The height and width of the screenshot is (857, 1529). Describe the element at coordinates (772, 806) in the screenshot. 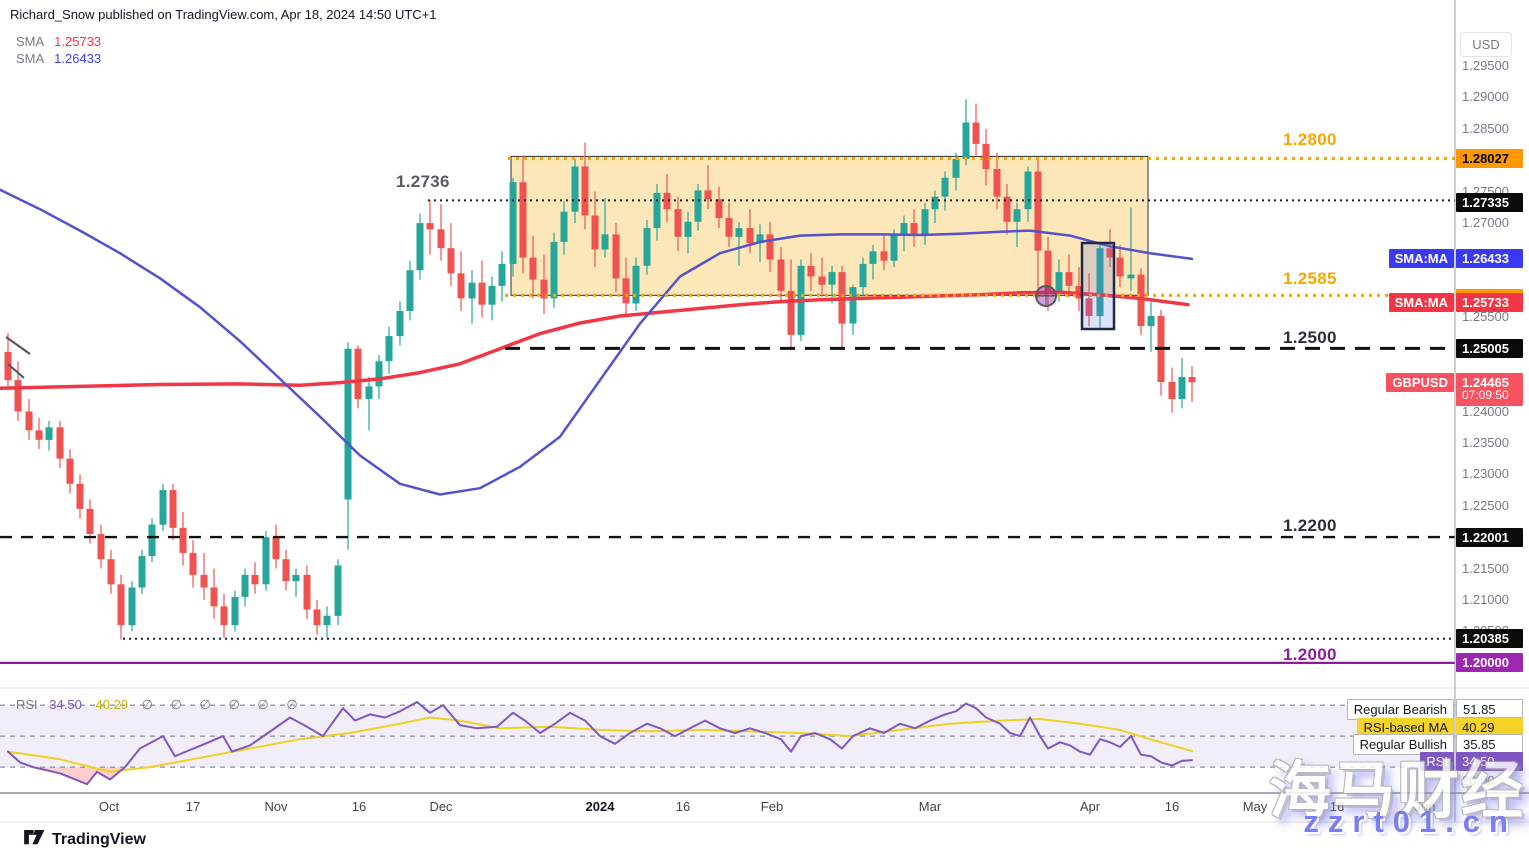

I see `time-axis-label: Feb` at that location.